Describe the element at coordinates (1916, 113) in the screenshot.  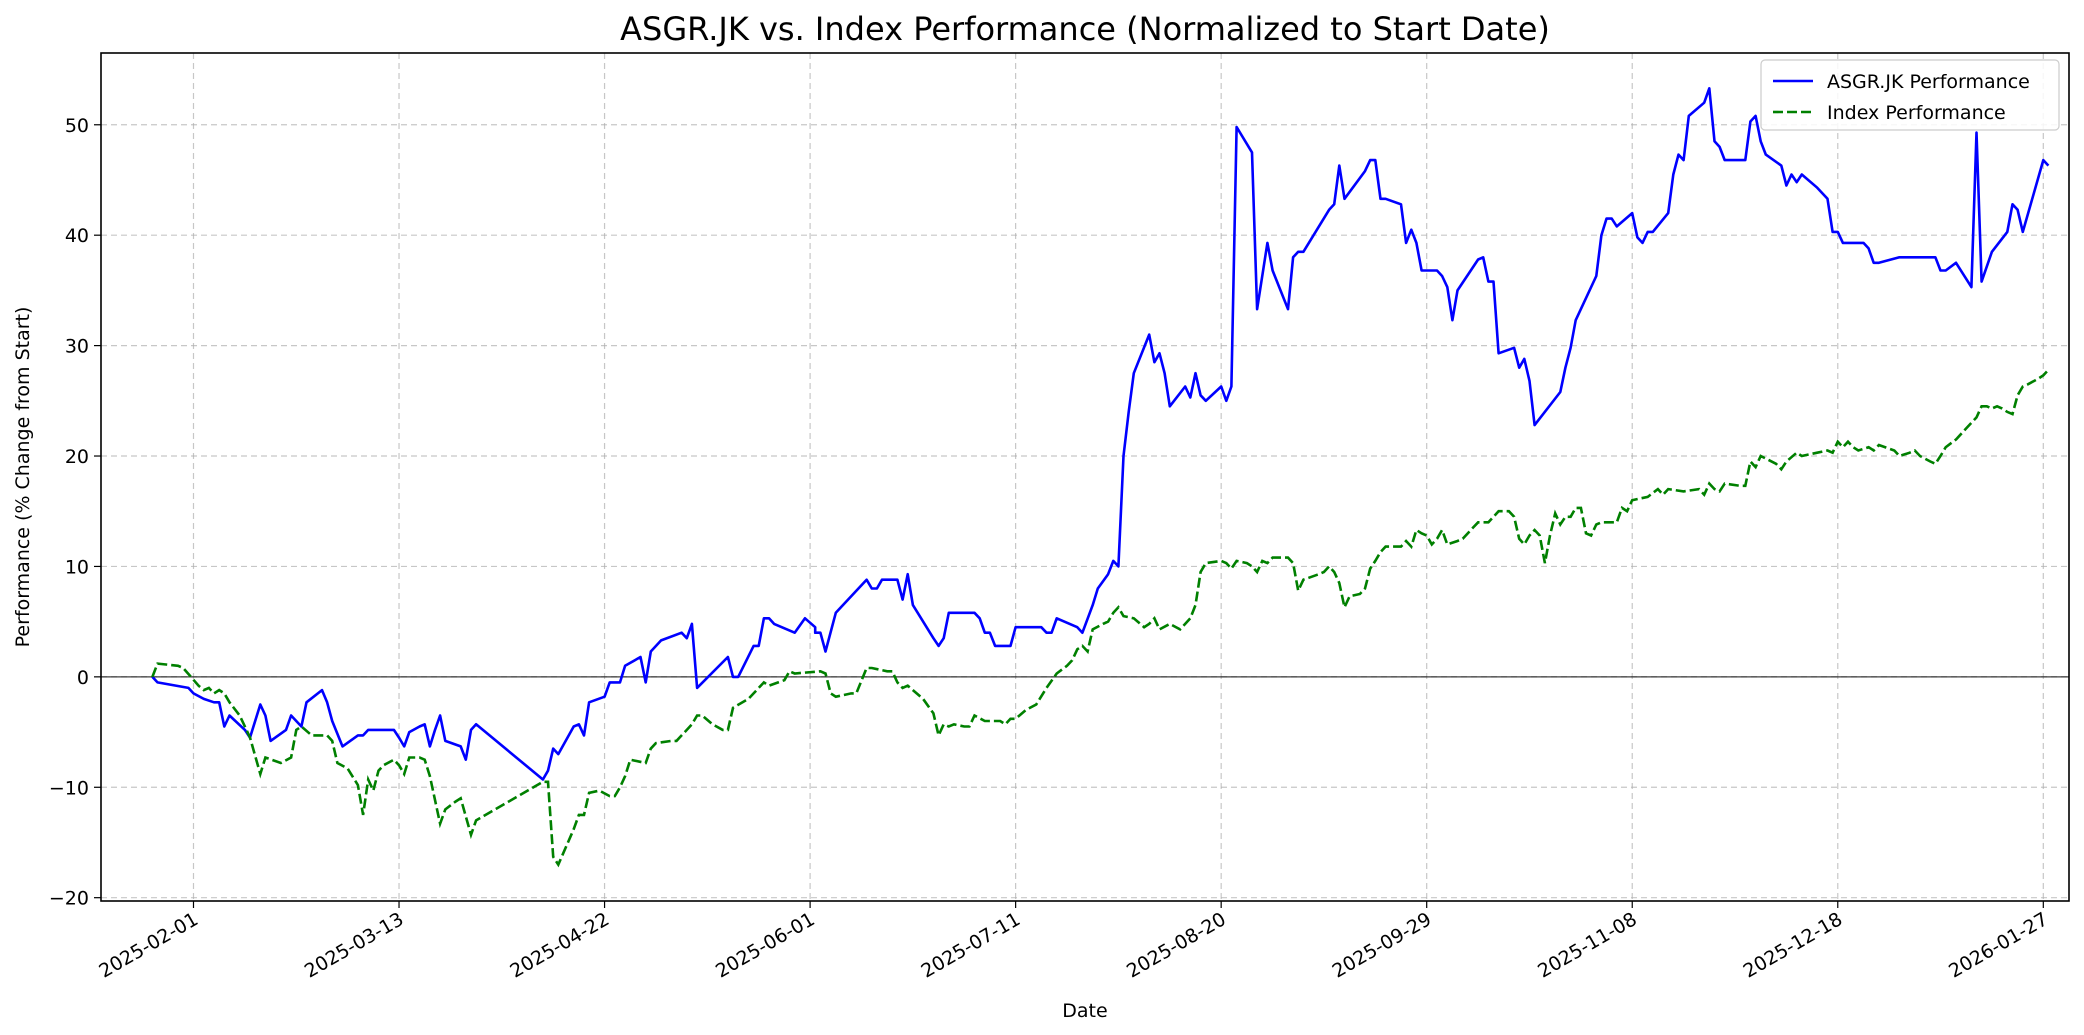
I see `legend-label: Index Performance` at that location.